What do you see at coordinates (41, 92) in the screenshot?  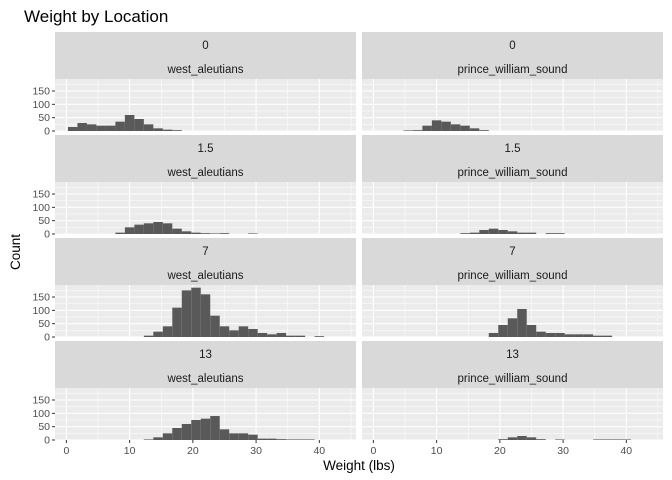 I see `y-tick-label: 150` at bounding box center [41, 92].